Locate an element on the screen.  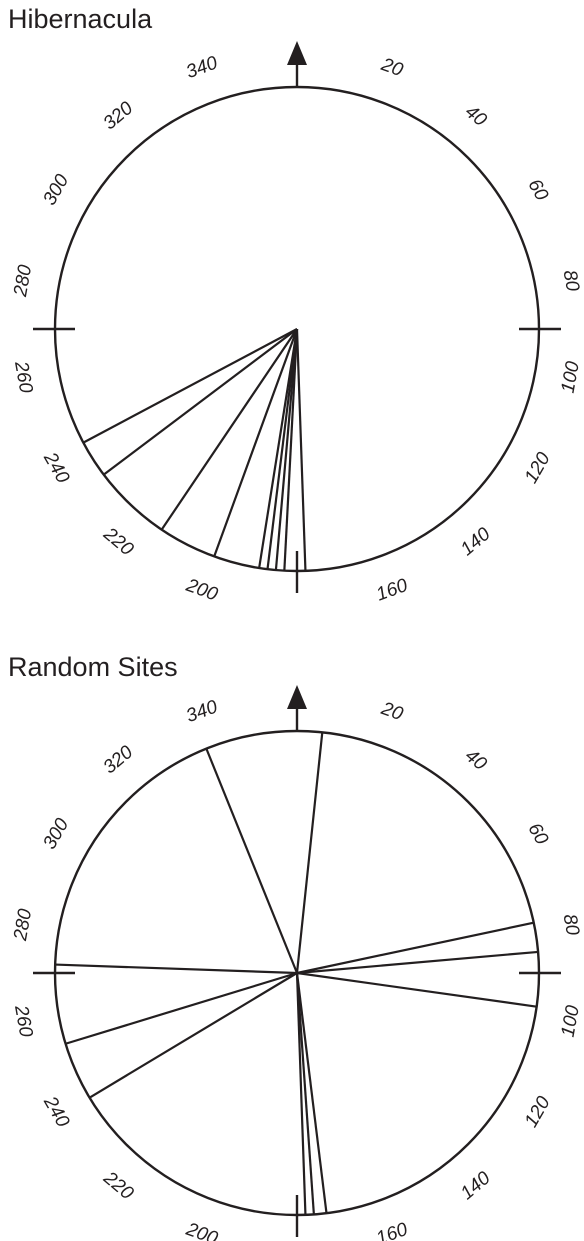
chart-title: Random Sites is located at coordinates (93, 667).